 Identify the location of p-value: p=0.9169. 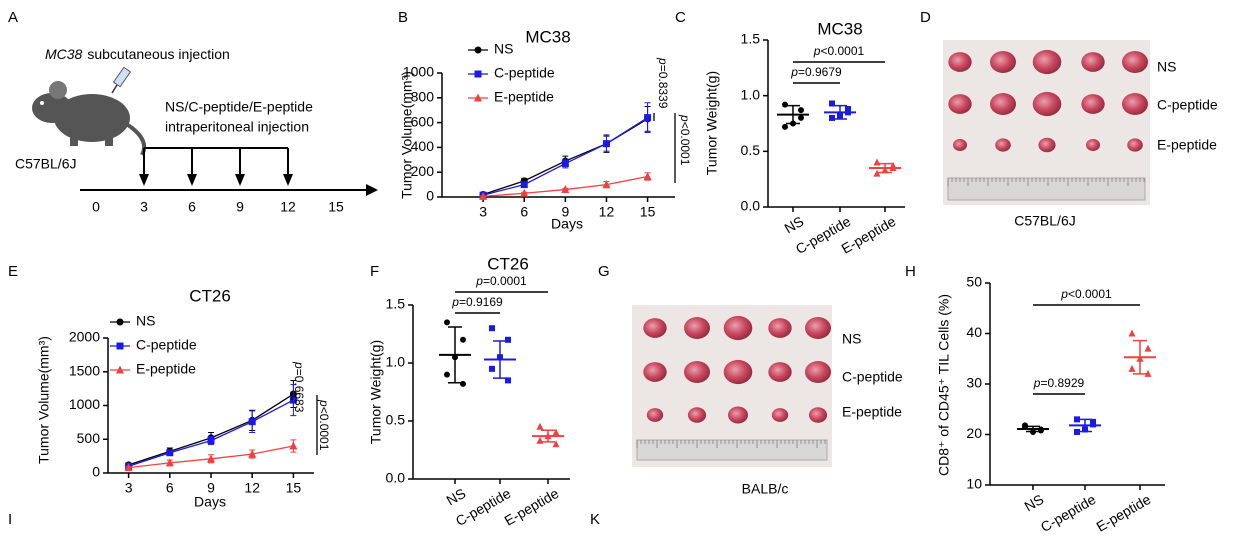
(477, 302).